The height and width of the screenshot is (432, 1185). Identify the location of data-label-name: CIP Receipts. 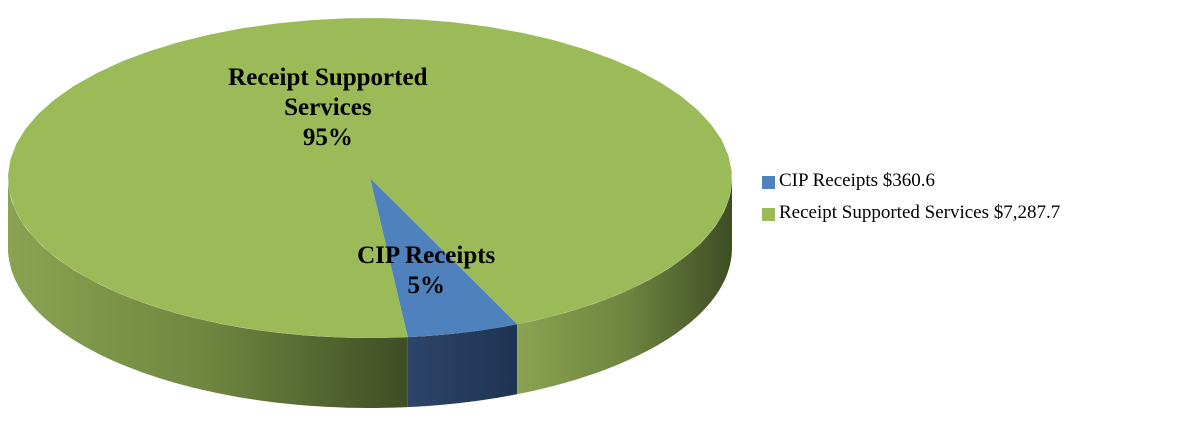
(426, 255).